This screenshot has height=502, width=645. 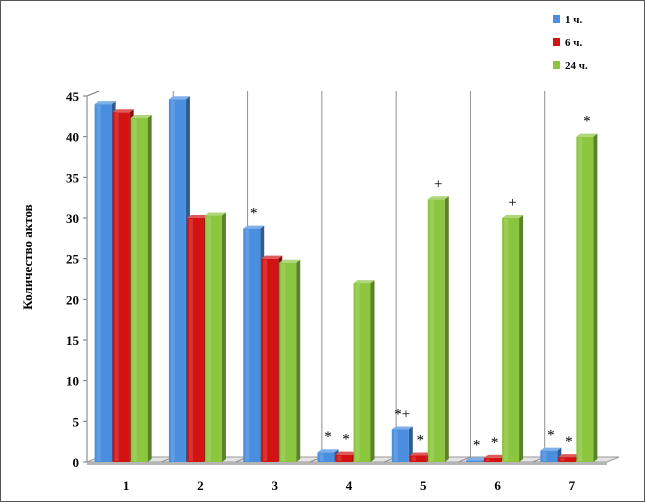 I want to click on x-tick-label: 4, so click(x=349, y=485).